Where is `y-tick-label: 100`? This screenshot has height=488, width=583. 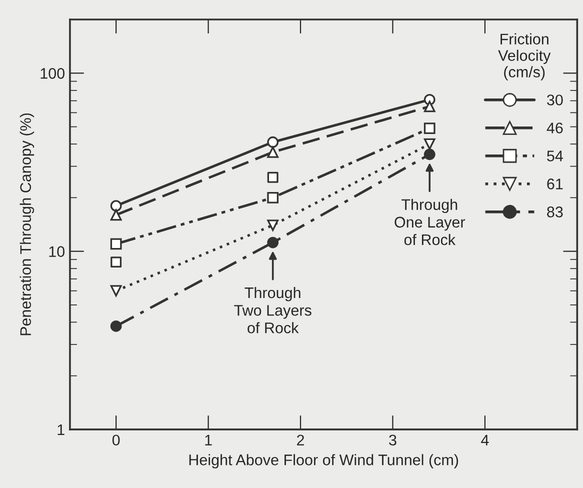
y-tick-label: 100 is located at coordinates (52, 73).